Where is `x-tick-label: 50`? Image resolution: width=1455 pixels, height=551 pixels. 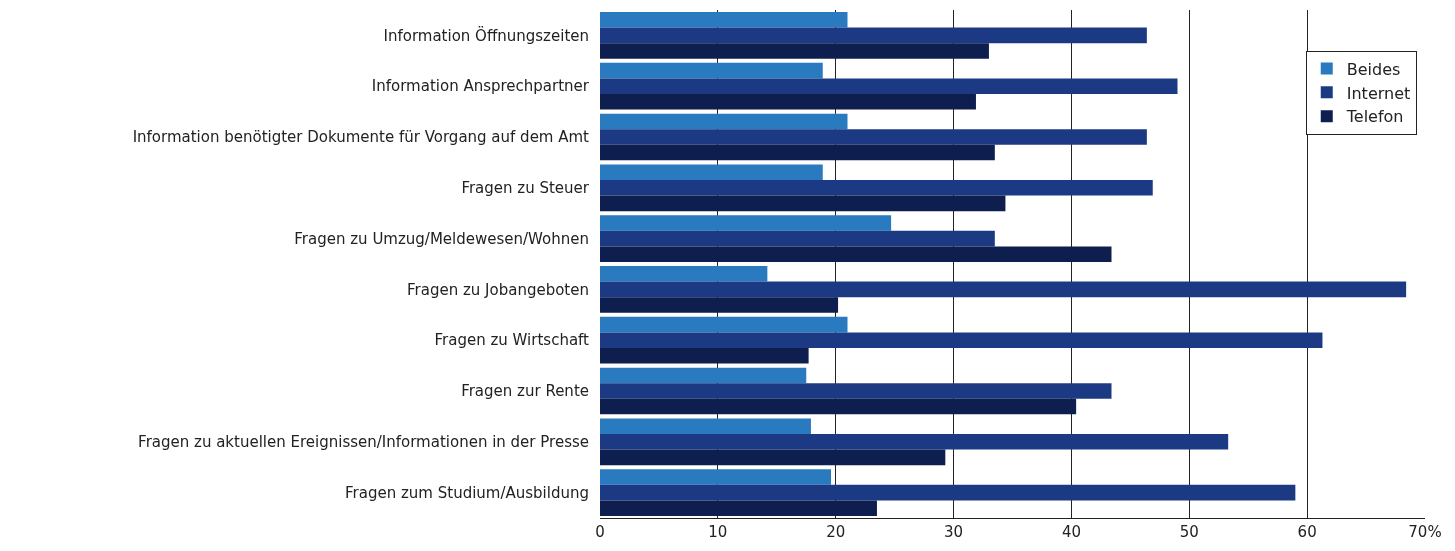 x-tick-label: 50 is located at coordinates (1189, 532).